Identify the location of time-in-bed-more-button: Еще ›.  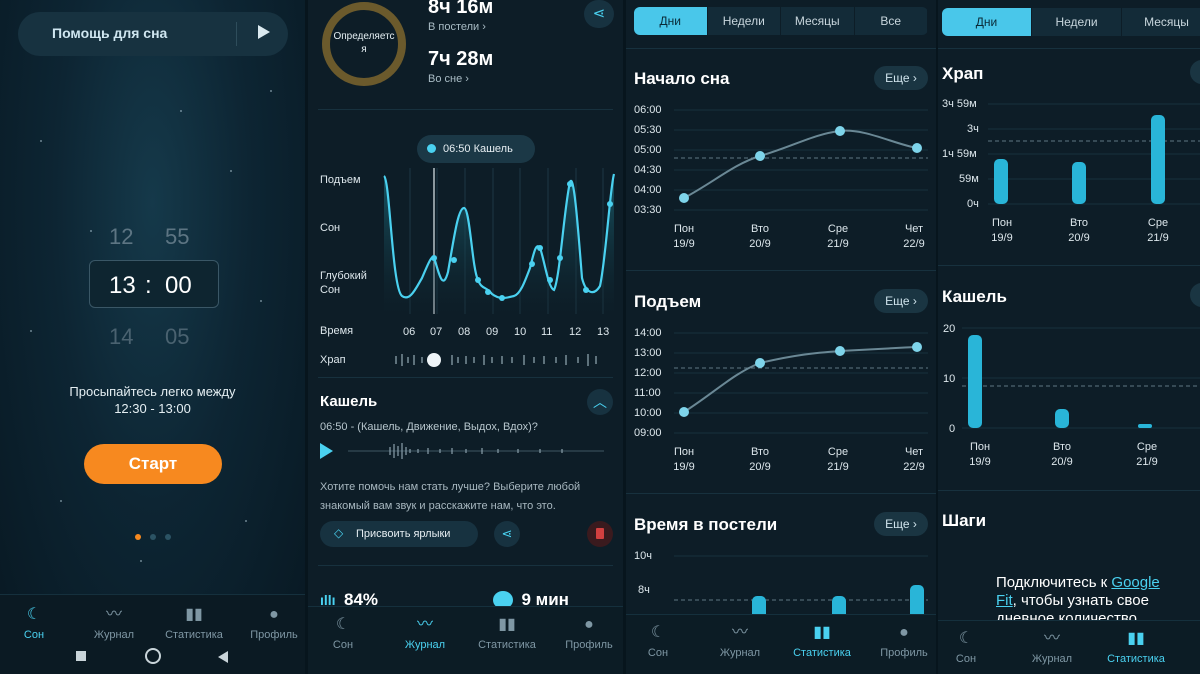
(901, 524).